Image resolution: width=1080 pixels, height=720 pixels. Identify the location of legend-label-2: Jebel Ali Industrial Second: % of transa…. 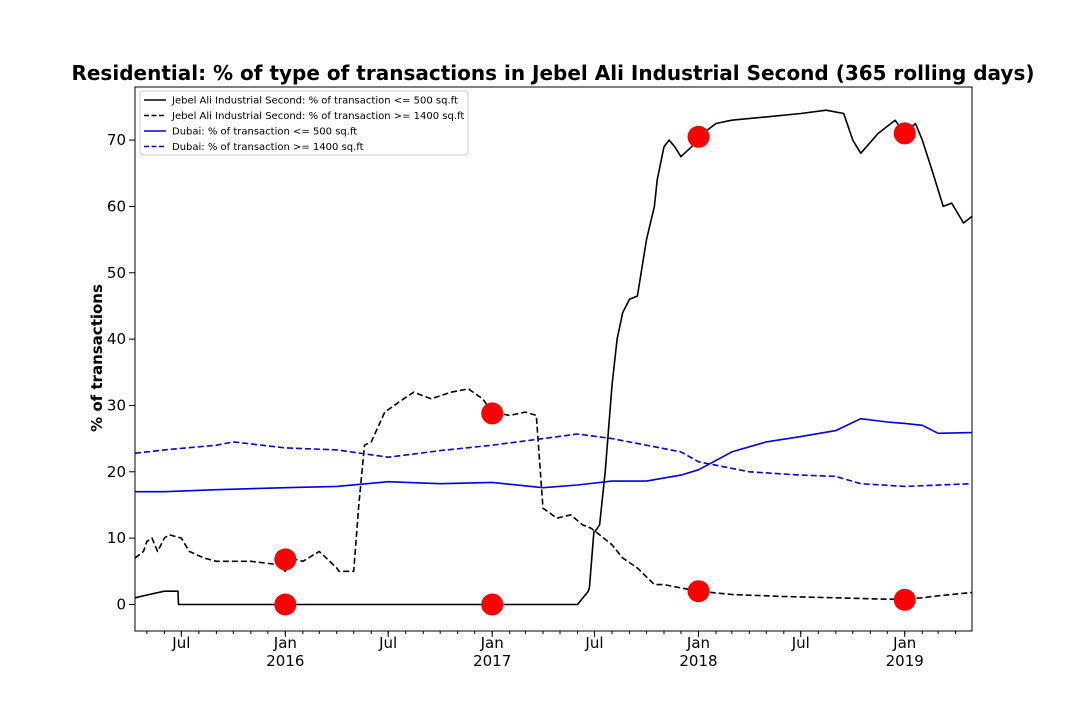
(317, 116).